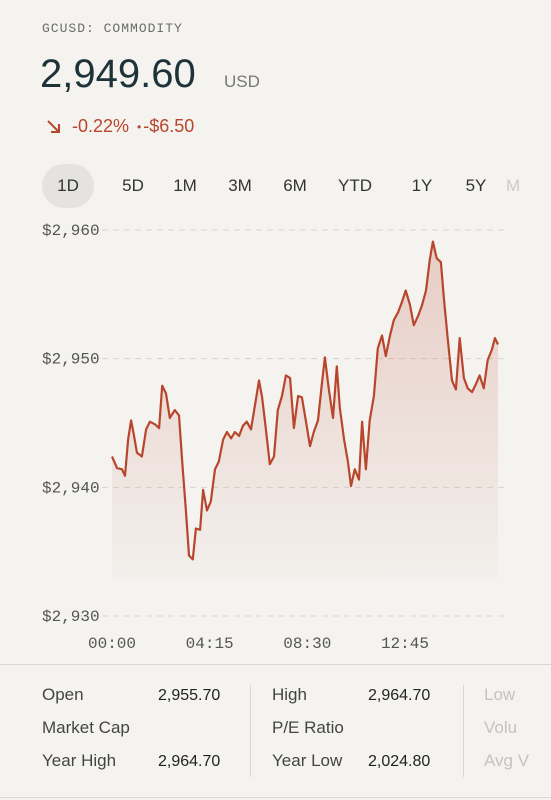 This screenshot has width=551, height=800. What do you see at coordinates (71, 231) in the screenshot?
I see `y-tick-label: $2,960` at bounding box center [71, 231].